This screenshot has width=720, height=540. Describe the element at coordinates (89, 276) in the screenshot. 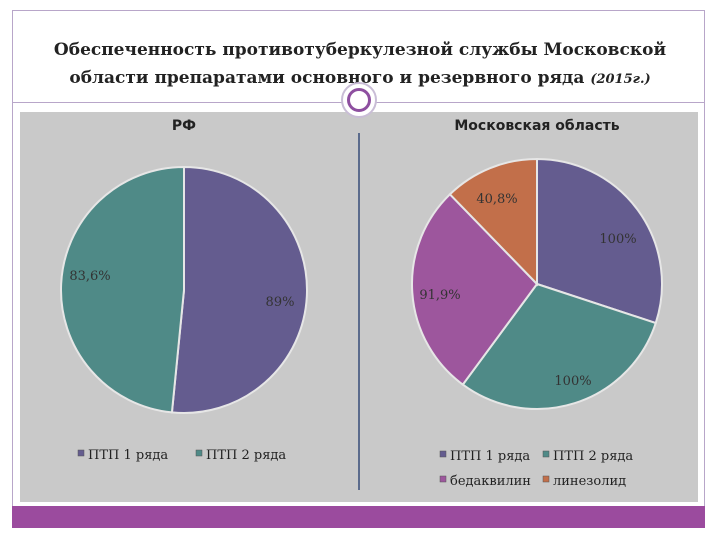

I see `data-label: 83,6%` at that location.